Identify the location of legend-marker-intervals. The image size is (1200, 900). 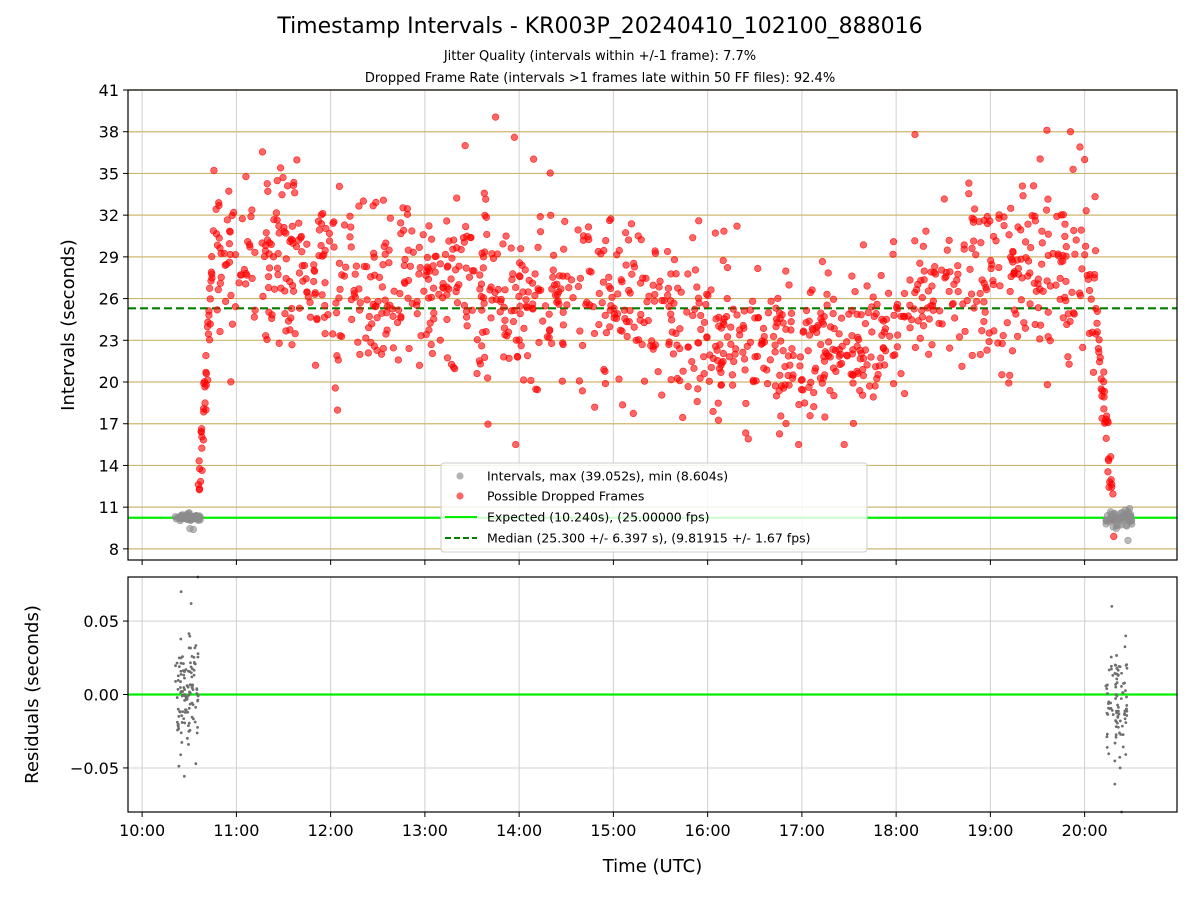
(460, 476).